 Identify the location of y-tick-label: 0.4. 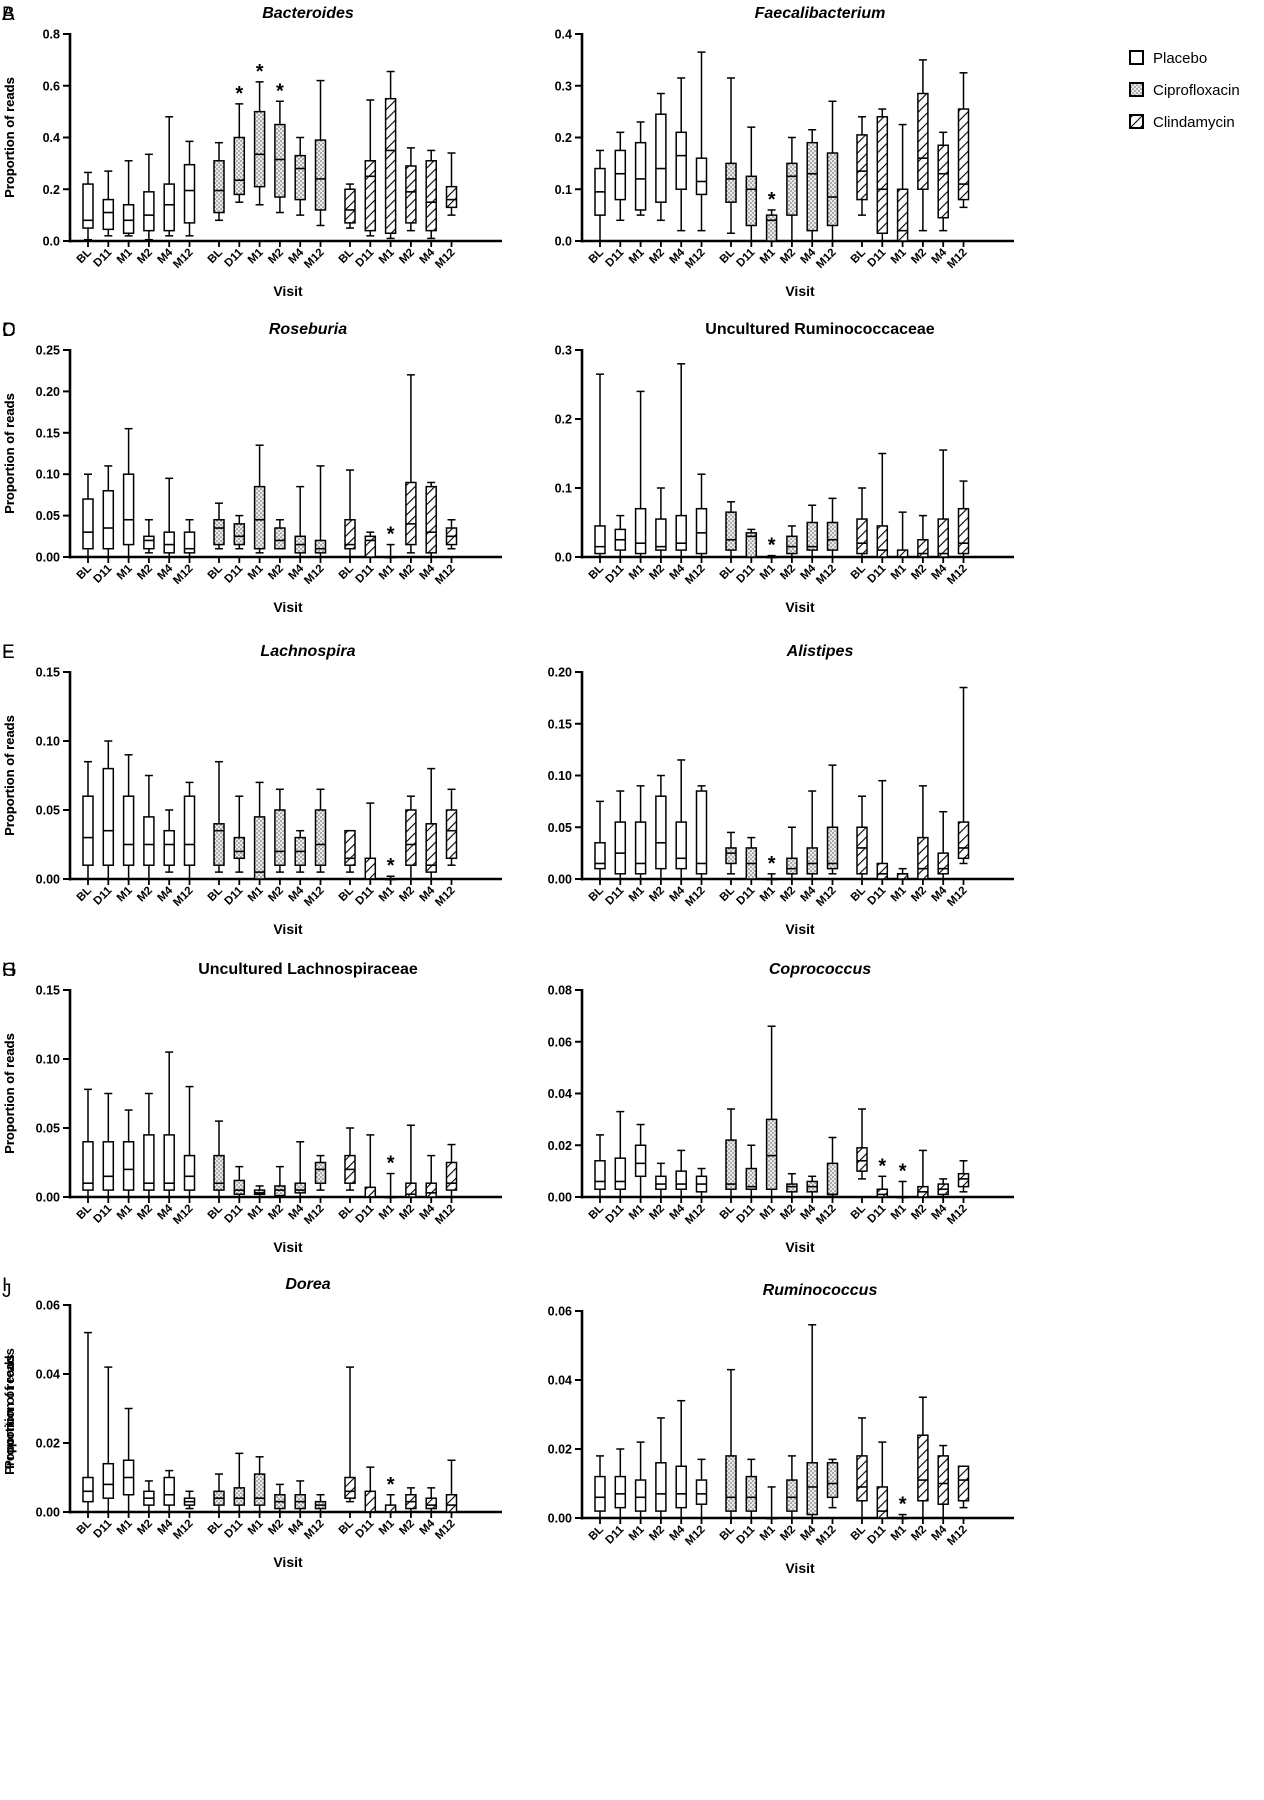
(563, 35).